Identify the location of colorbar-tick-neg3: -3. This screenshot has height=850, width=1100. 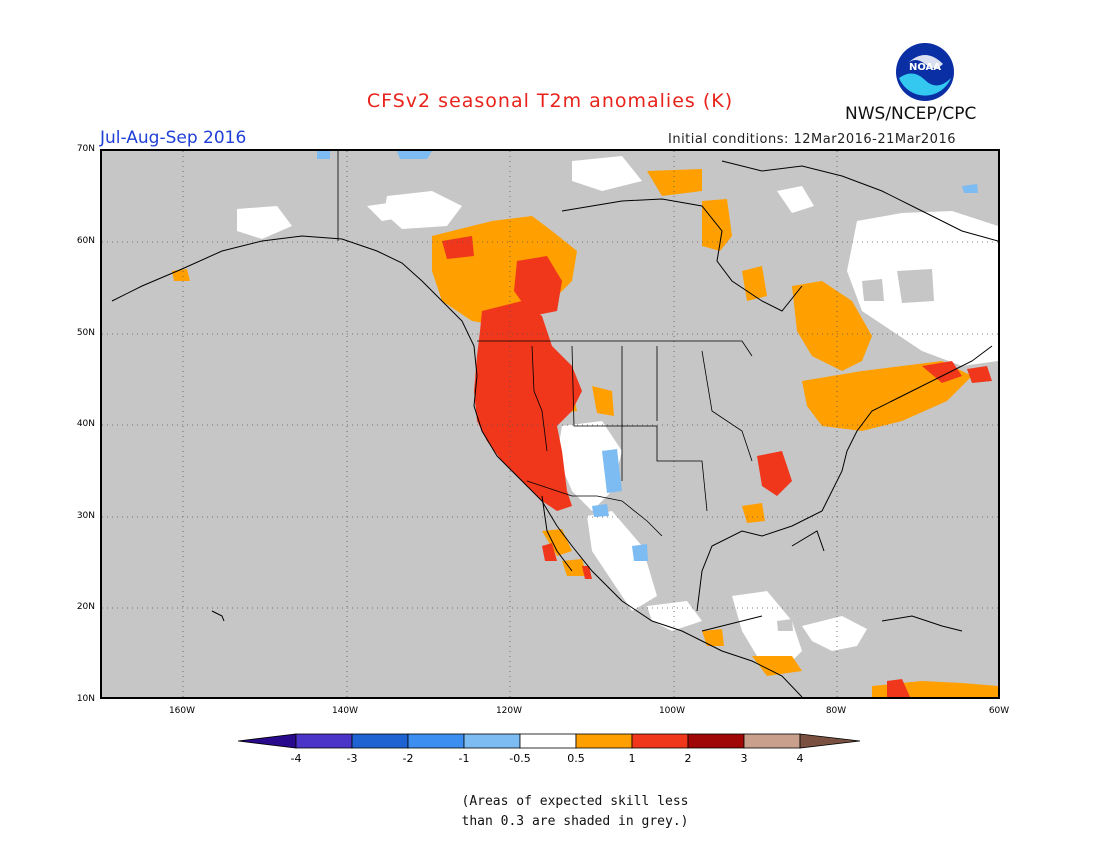
(352, 758).